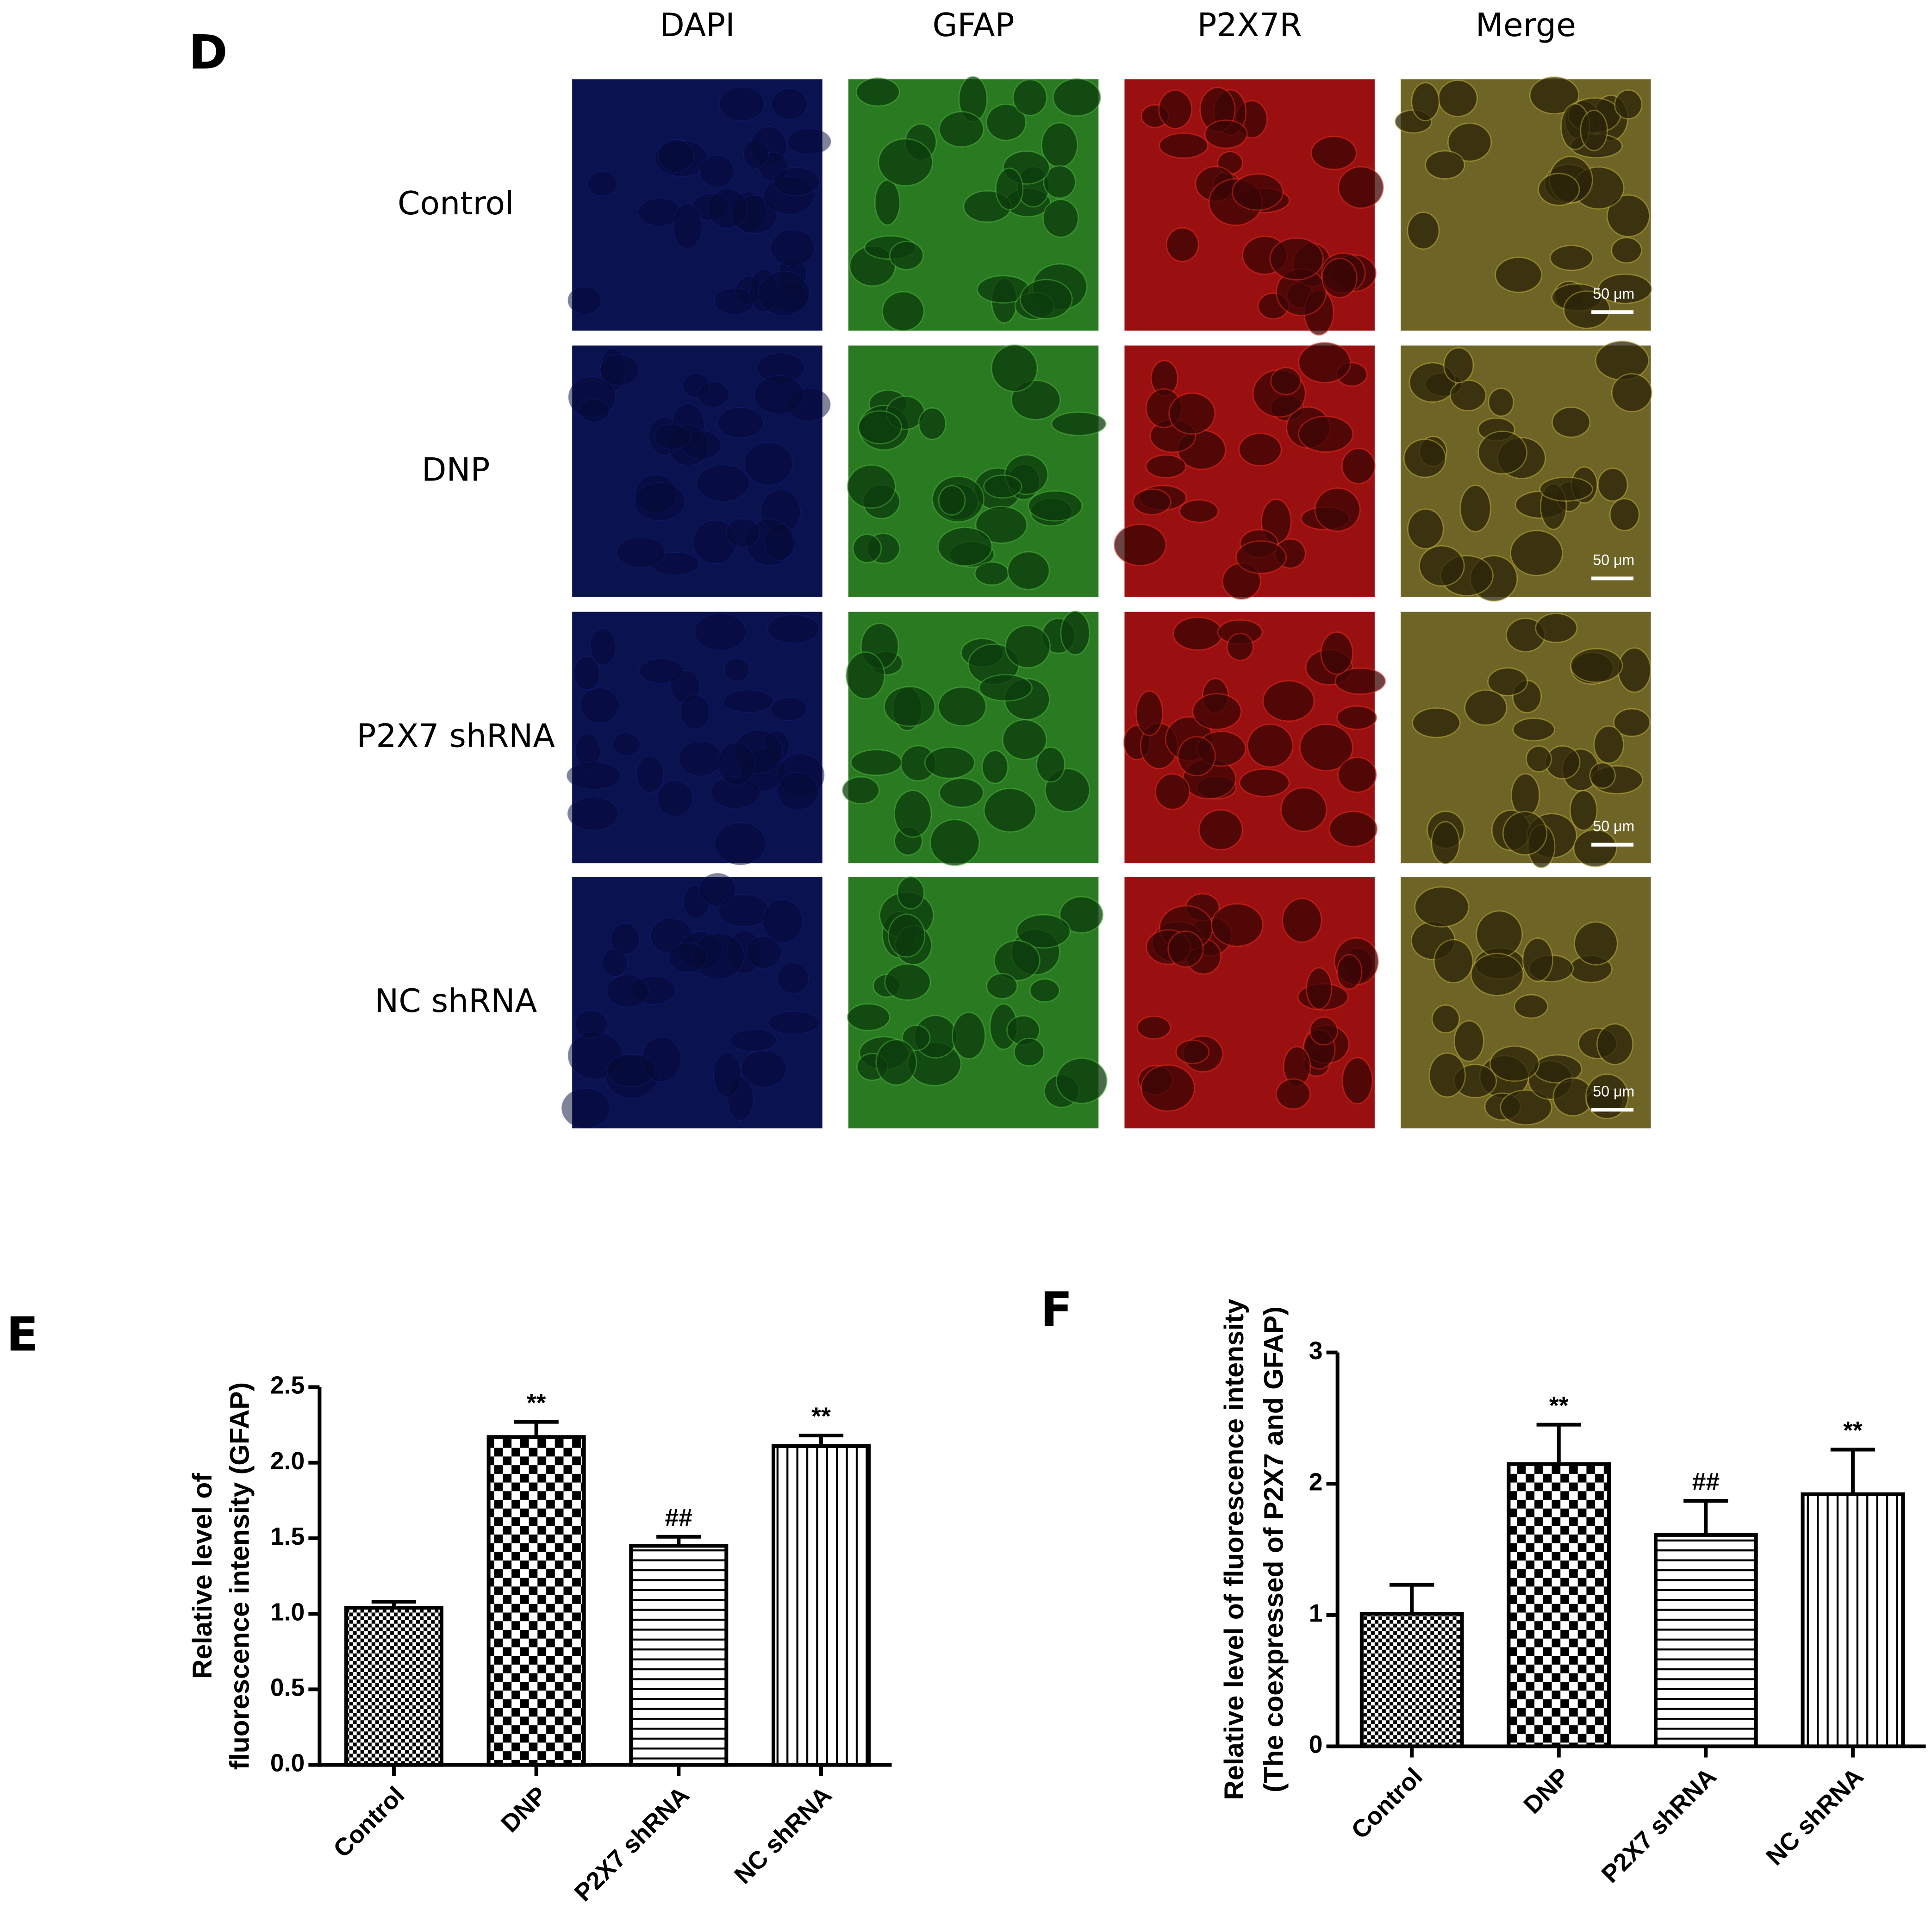 This screenshot has width=1932, height=1916. I want to click on y-axis-label: (The coexpressed of P2X7 and GFAP), so click(1274, 1549).